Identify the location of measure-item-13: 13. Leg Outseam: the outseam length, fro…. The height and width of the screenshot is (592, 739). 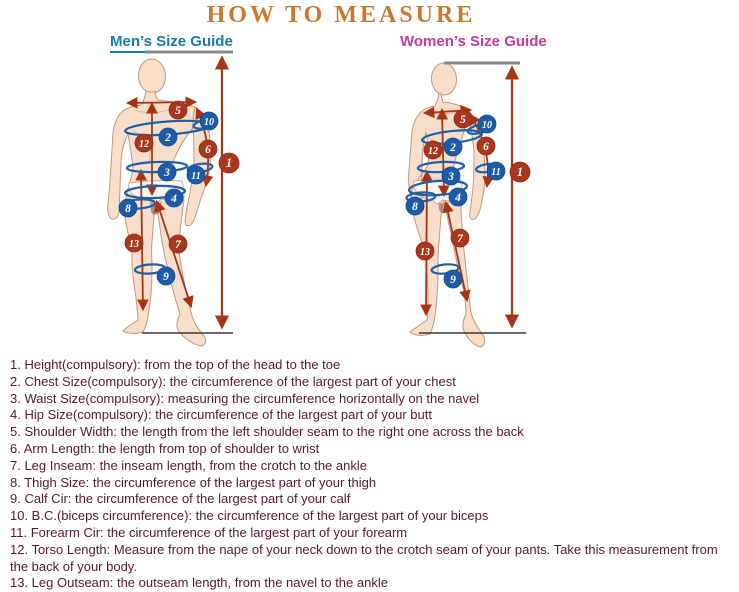
(199, 583).